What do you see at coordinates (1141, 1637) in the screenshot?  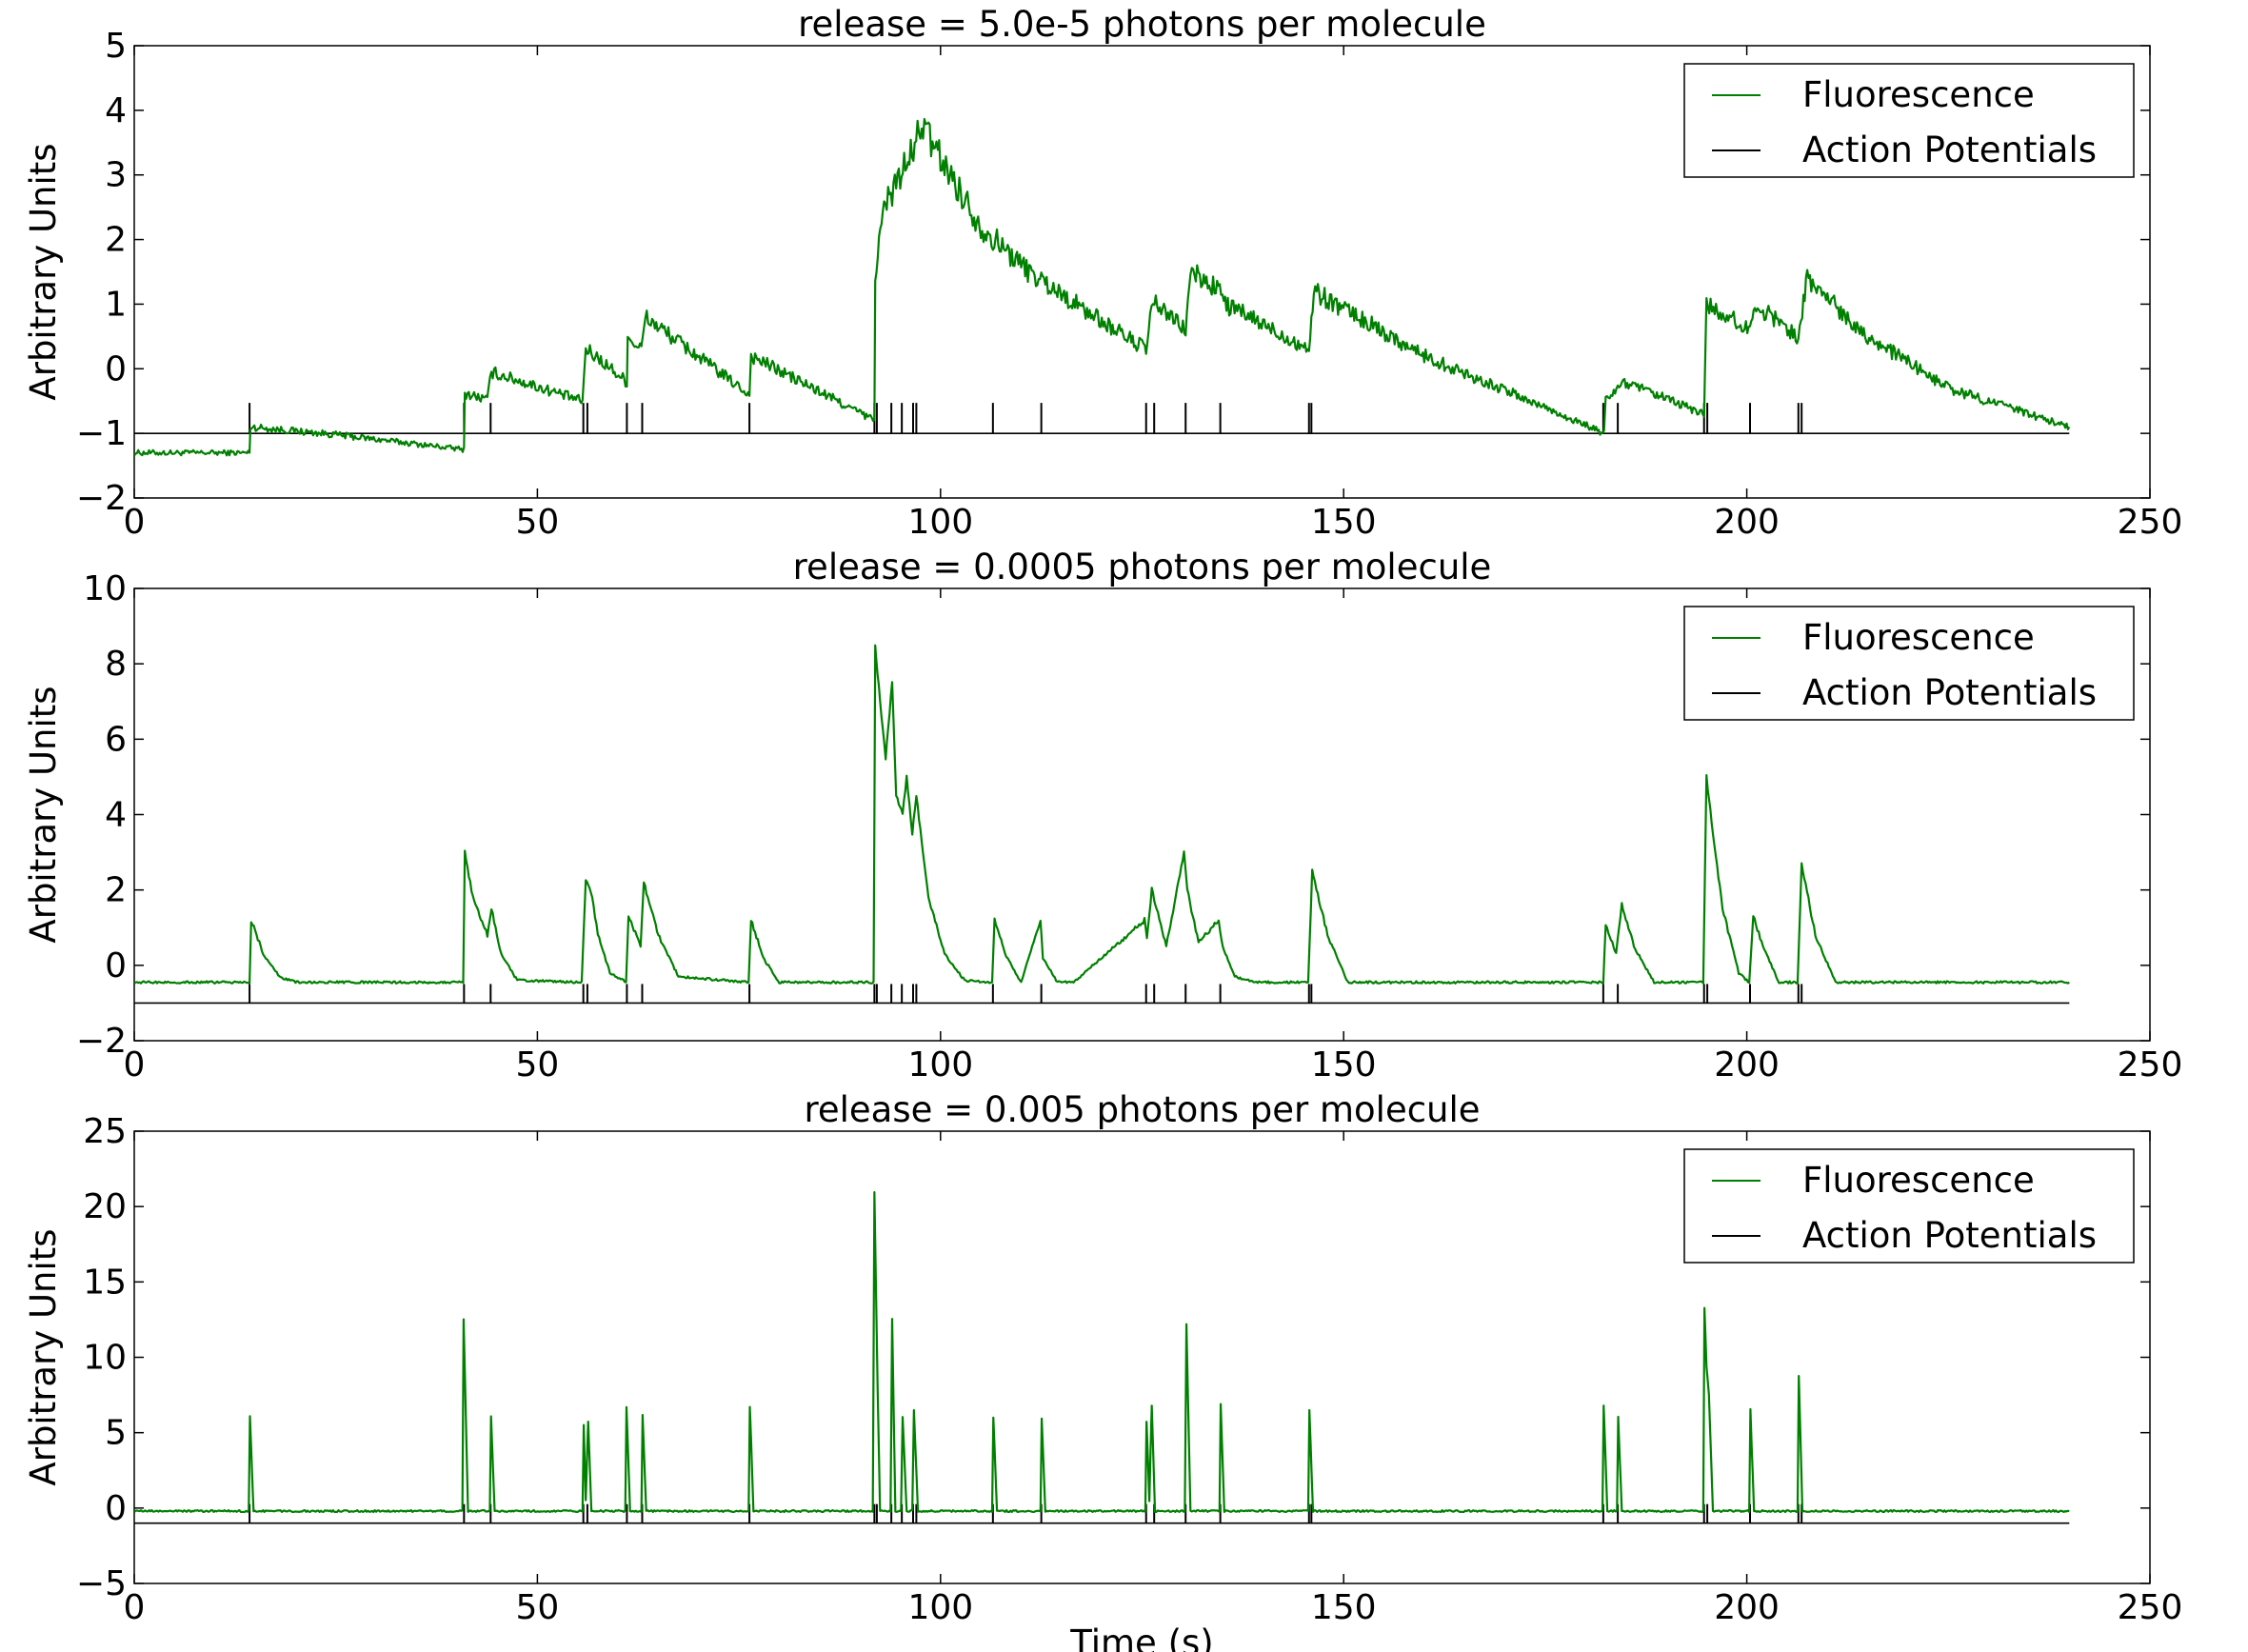 I see `x-axis-label: Time (s)` at bounding box center [1141, 1637].